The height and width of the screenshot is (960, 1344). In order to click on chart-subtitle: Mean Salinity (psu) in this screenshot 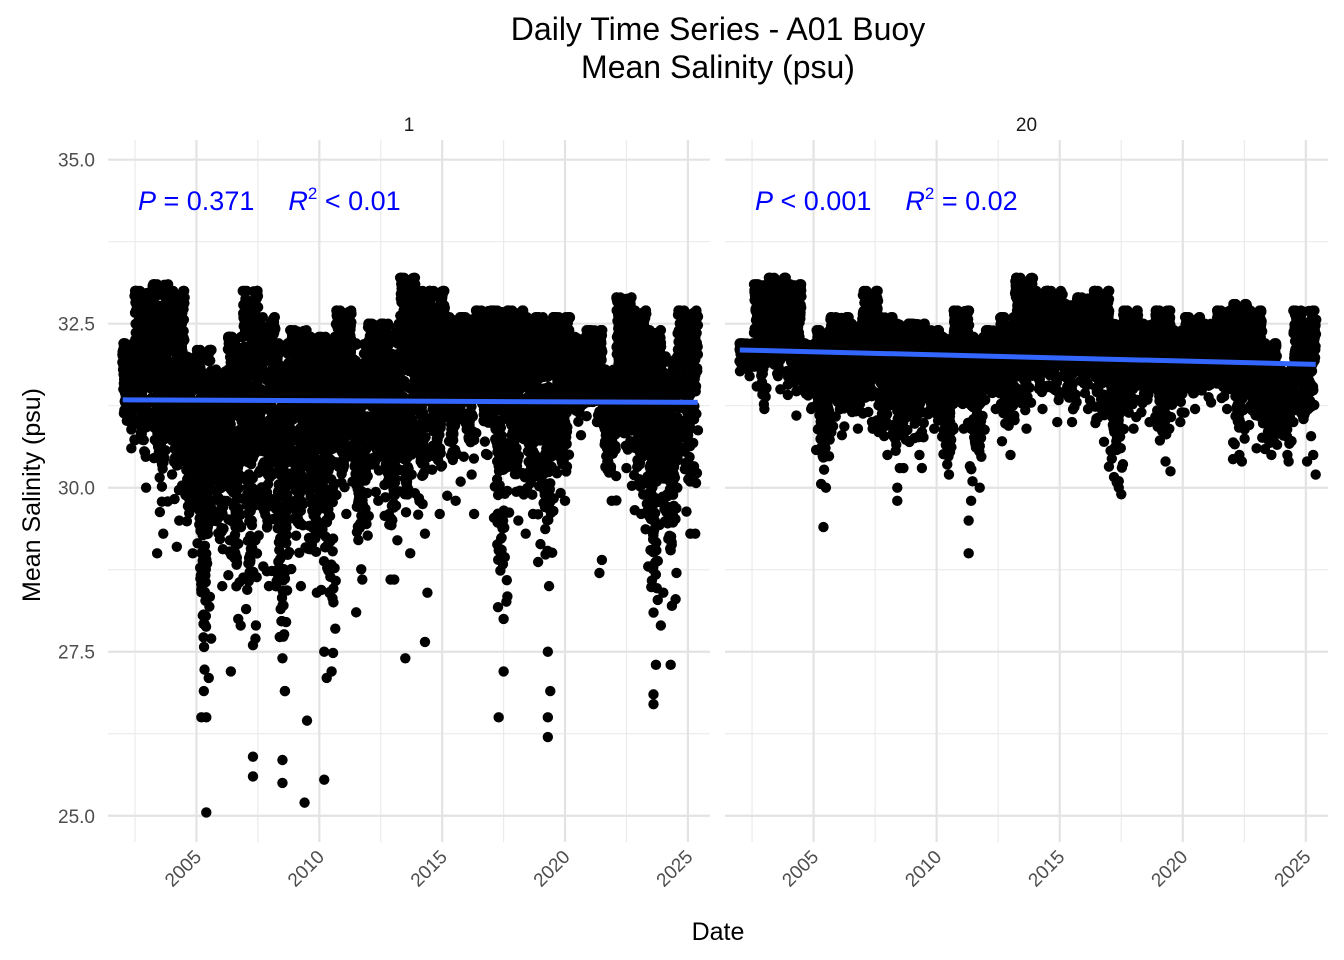, I will do `click(718, 67)`.